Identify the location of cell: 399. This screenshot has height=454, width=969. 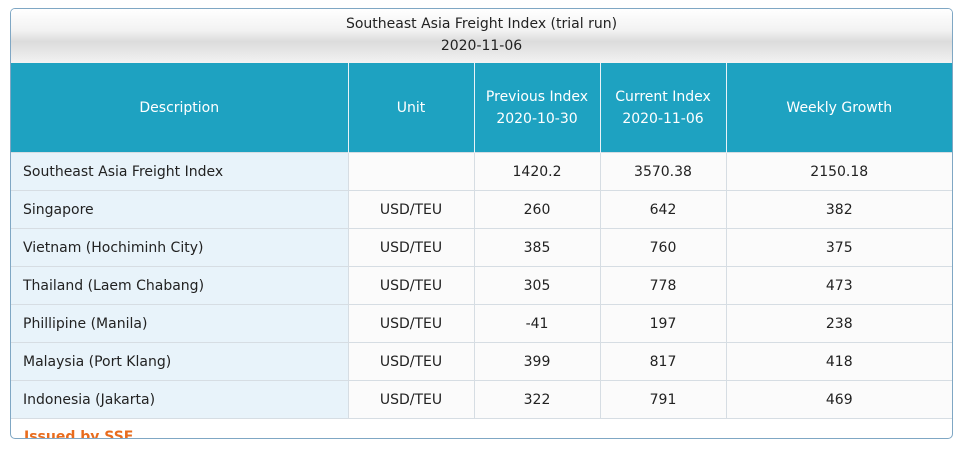
(537, 361).